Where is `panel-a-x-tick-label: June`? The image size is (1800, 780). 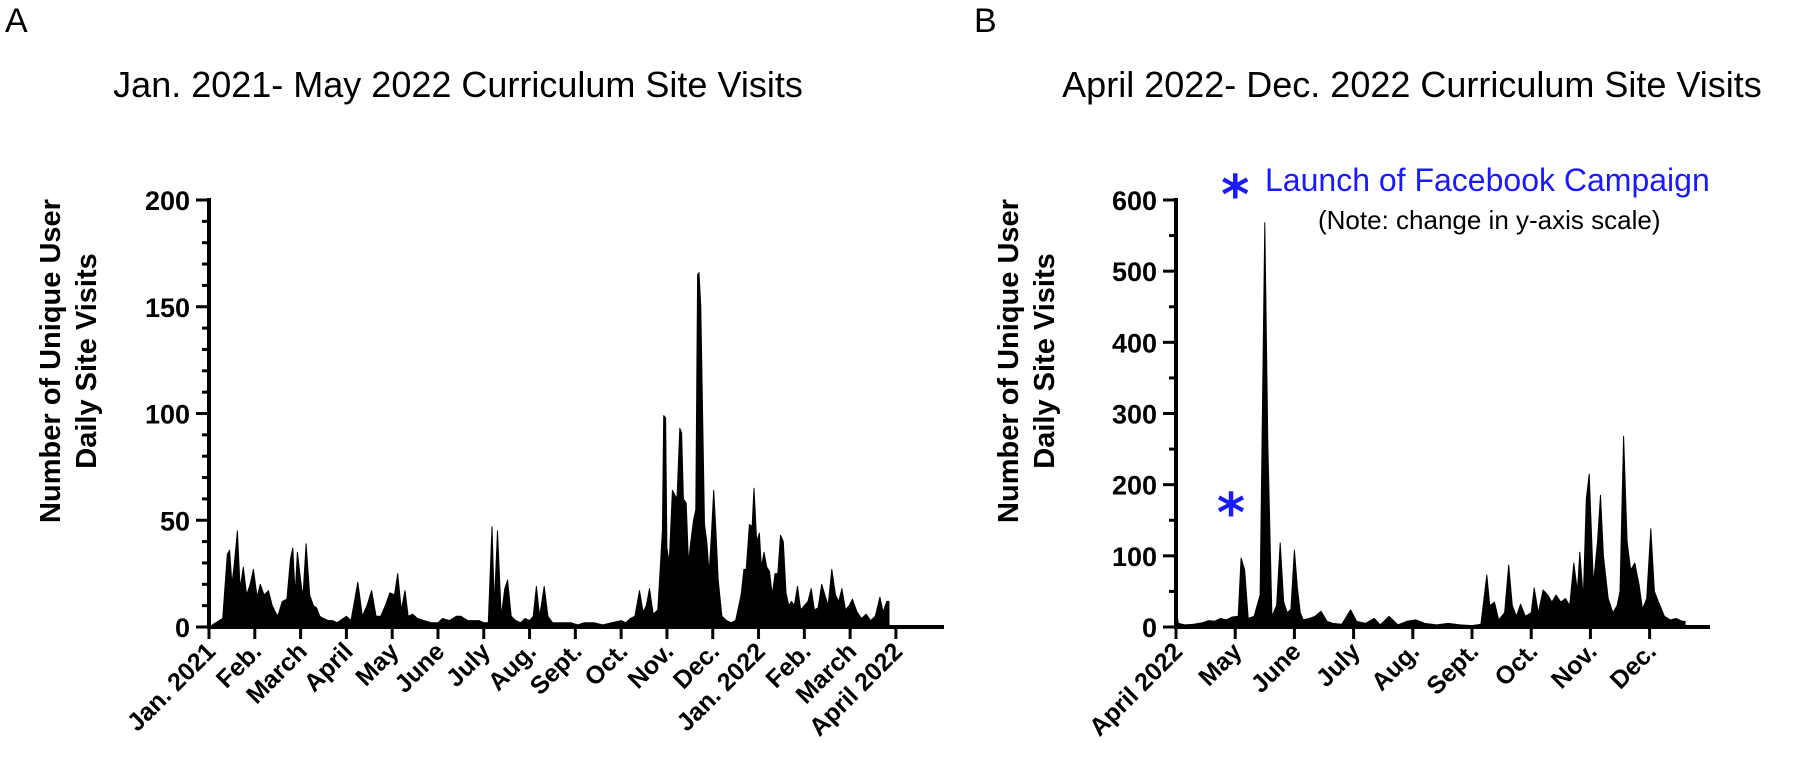
panel-a-x-tick-label: June is located at coordinates (419, 667).